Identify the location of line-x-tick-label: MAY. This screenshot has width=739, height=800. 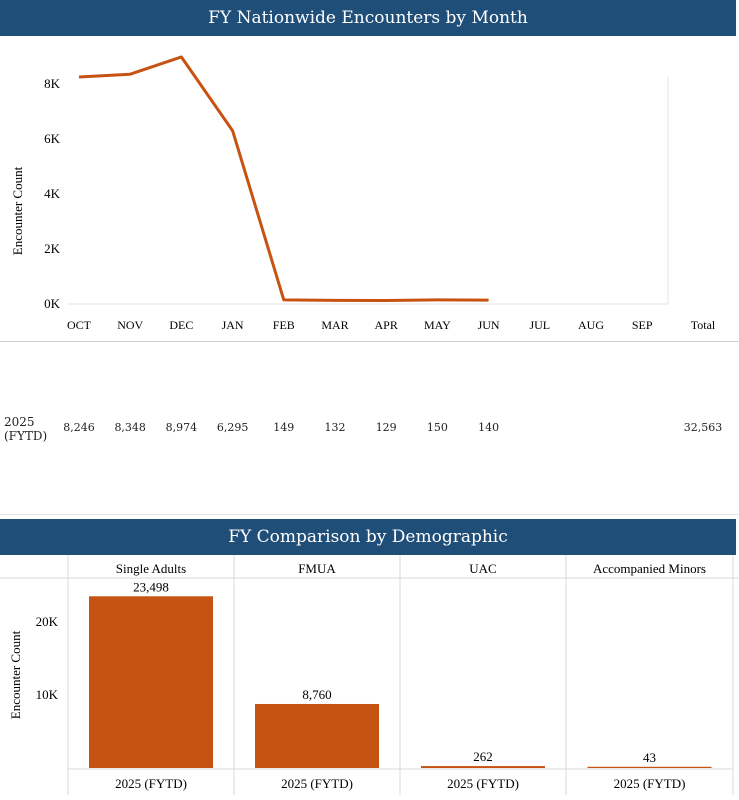
(437, 325).